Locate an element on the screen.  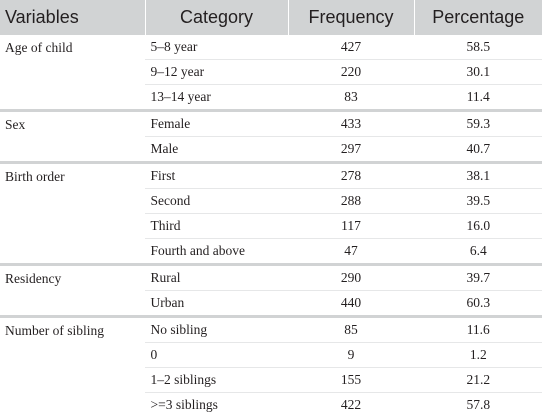
category-cell: 1–2 siblings is located at coordinates (216, 380).